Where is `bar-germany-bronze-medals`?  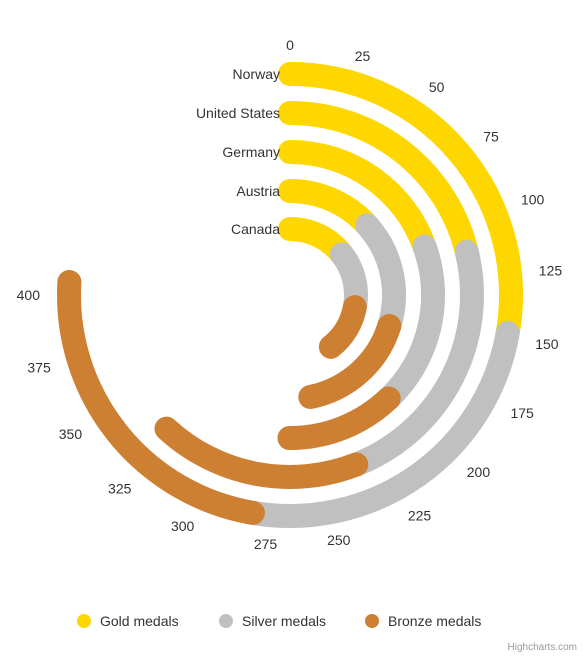 bar-germany-bronze-medals is located at coordinates (339, 418).